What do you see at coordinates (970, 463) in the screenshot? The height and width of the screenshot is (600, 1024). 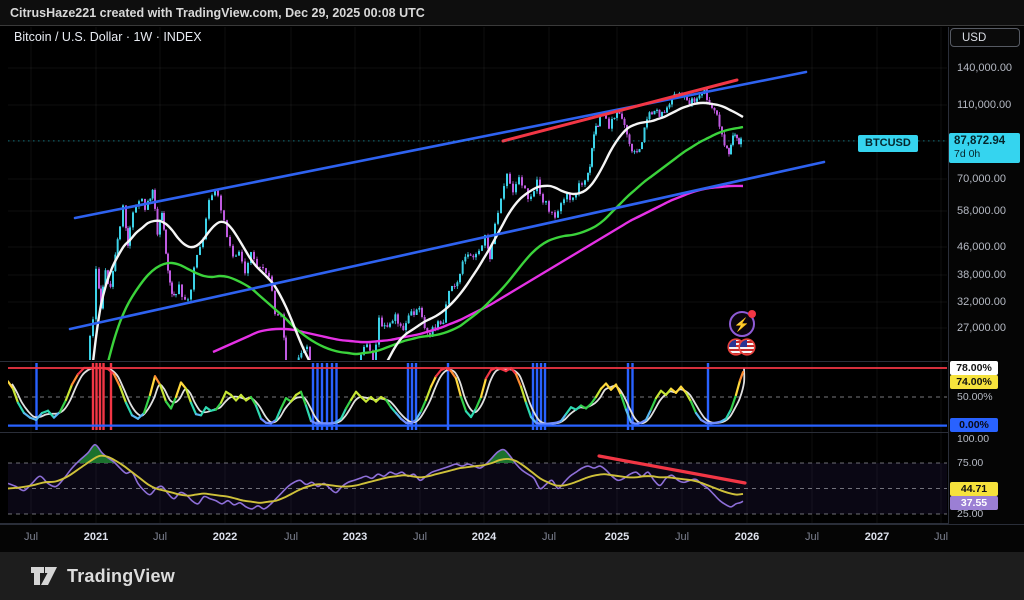 I see `indicator-axis-label: 75.00` at bounding box center [970, 463].